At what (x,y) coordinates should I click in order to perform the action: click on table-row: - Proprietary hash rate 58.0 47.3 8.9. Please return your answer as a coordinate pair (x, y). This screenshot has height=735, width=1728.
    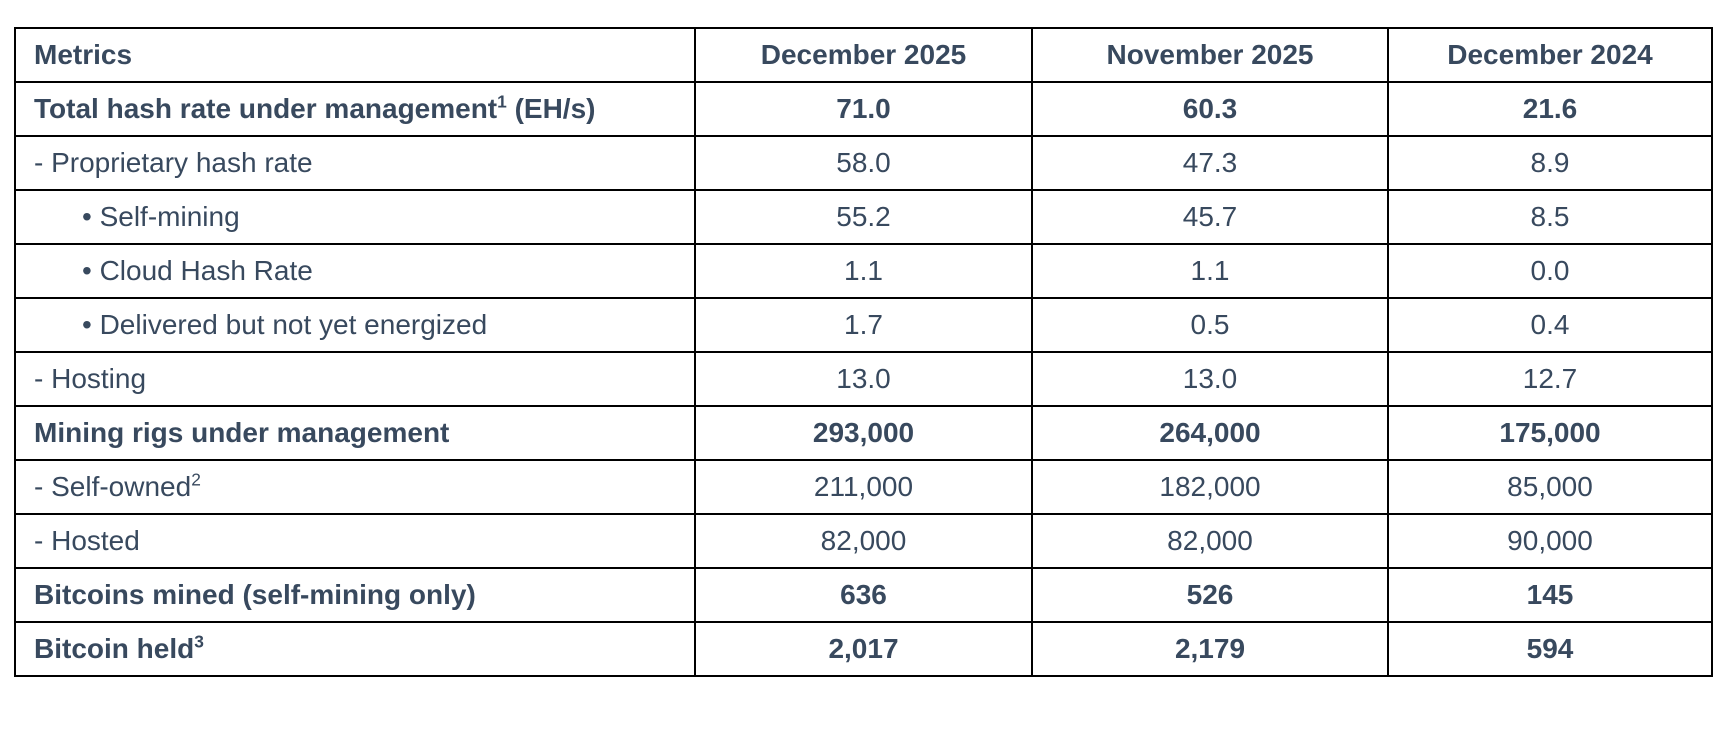
    Looking at the image, I should click on (863, 163).